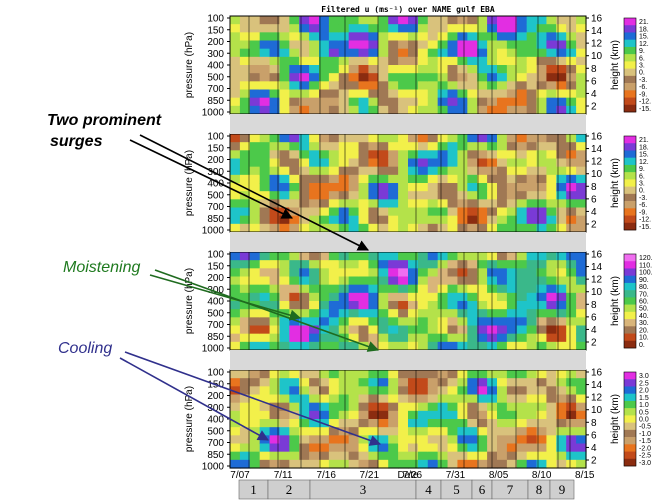 The height and width of the screenshot is (500, 667). I want to click on colorbar-label: -9., so click(643, 94).